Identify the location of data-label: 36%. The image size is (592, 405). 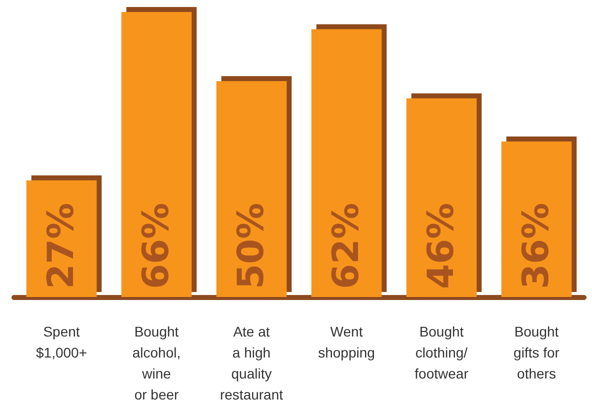
(536, 245).